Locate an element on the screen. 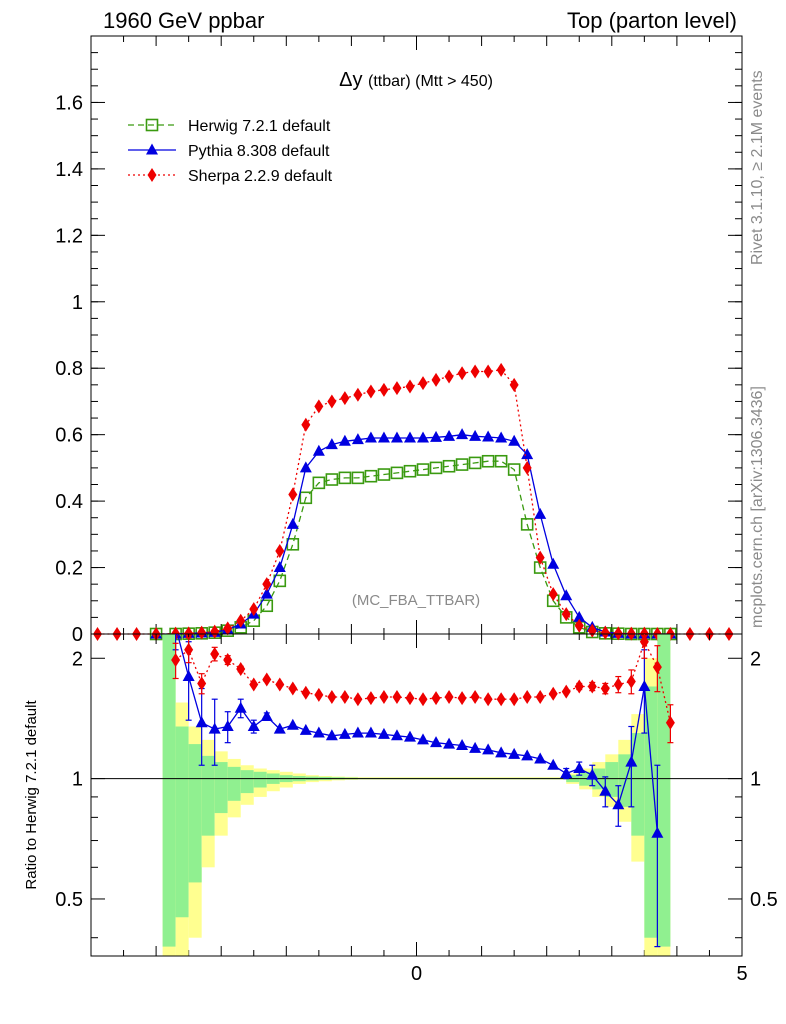 Image resolution: width=786 pixels, height=1024 pixels. plot-title: Δy (ttbar) (Mtt > 450) is located at coordinates (416, 80).